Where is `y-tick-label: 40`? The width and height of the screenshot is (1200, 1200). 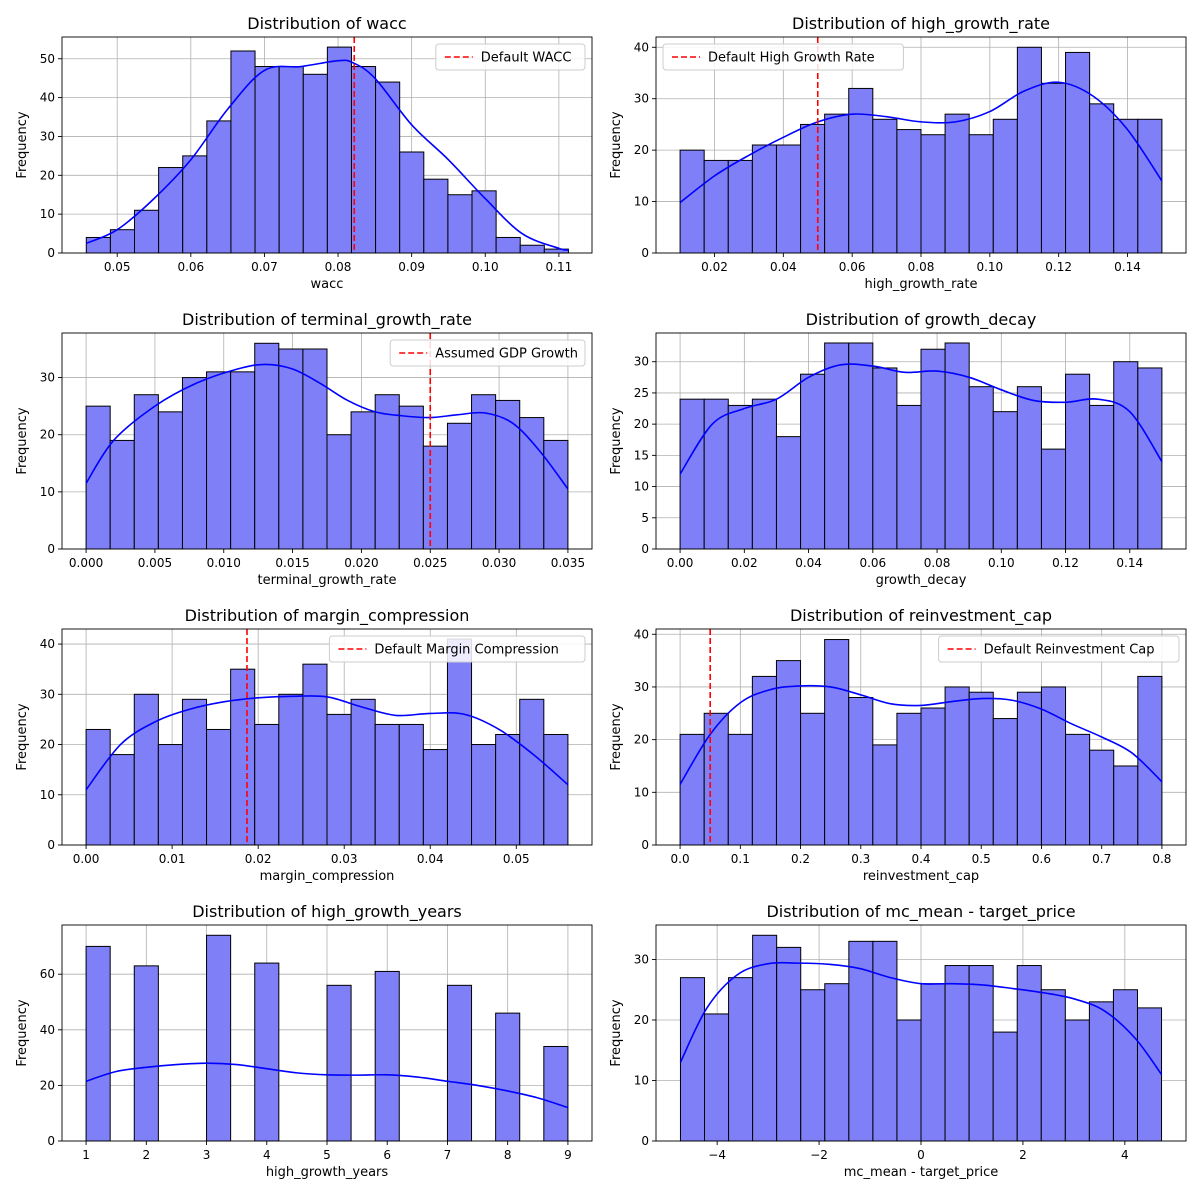
y-tick-label: 40 is located at coordinates (641, 47).